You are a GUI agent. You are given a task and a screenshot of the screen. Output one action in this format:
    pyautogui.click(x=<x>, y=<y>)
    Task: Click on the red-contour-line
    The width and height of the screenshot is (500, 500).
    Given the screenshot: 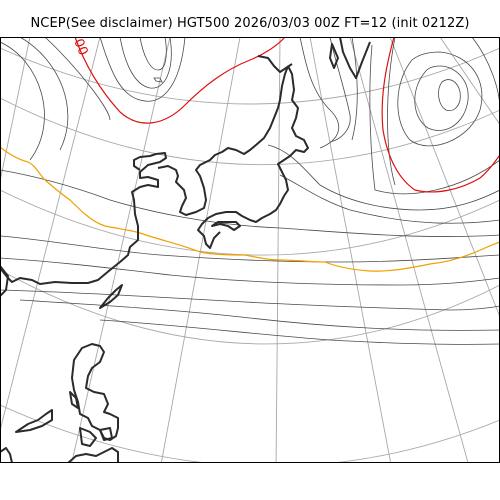 What is the action you would take?
    pyautogui.click(x=440, y=115)
    